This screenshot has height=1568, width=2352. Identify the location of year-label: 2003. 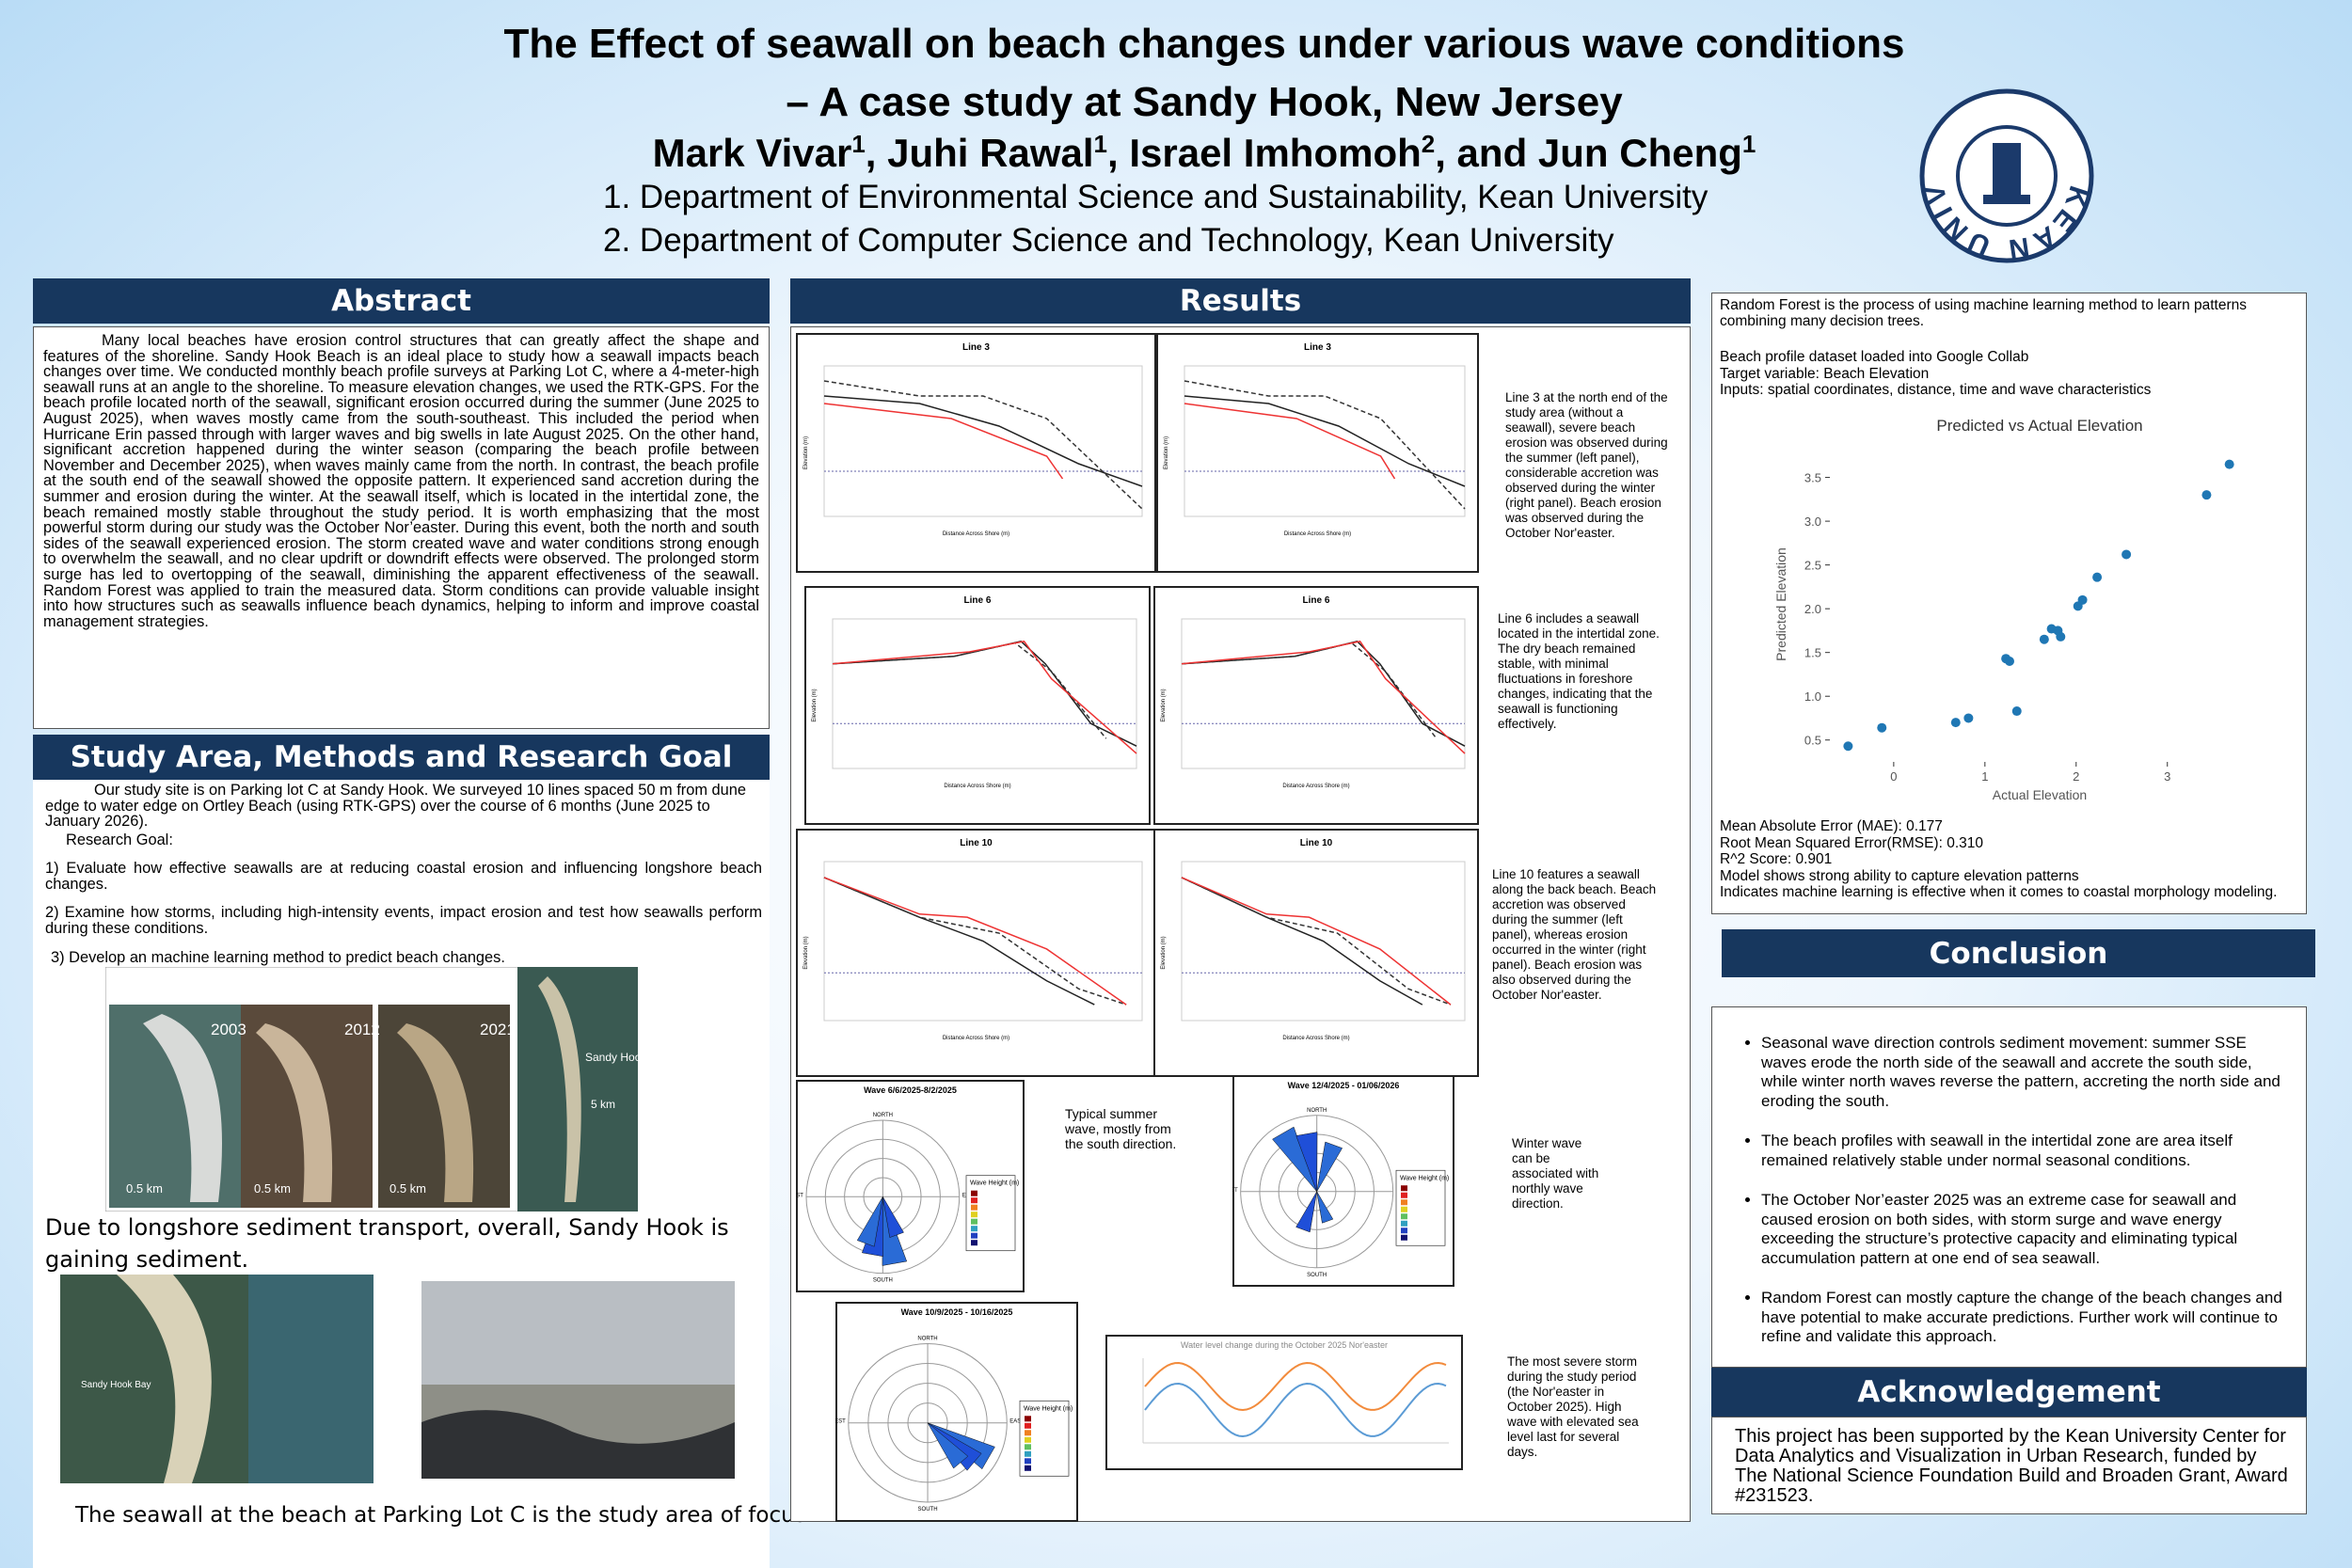
(228, 1029).